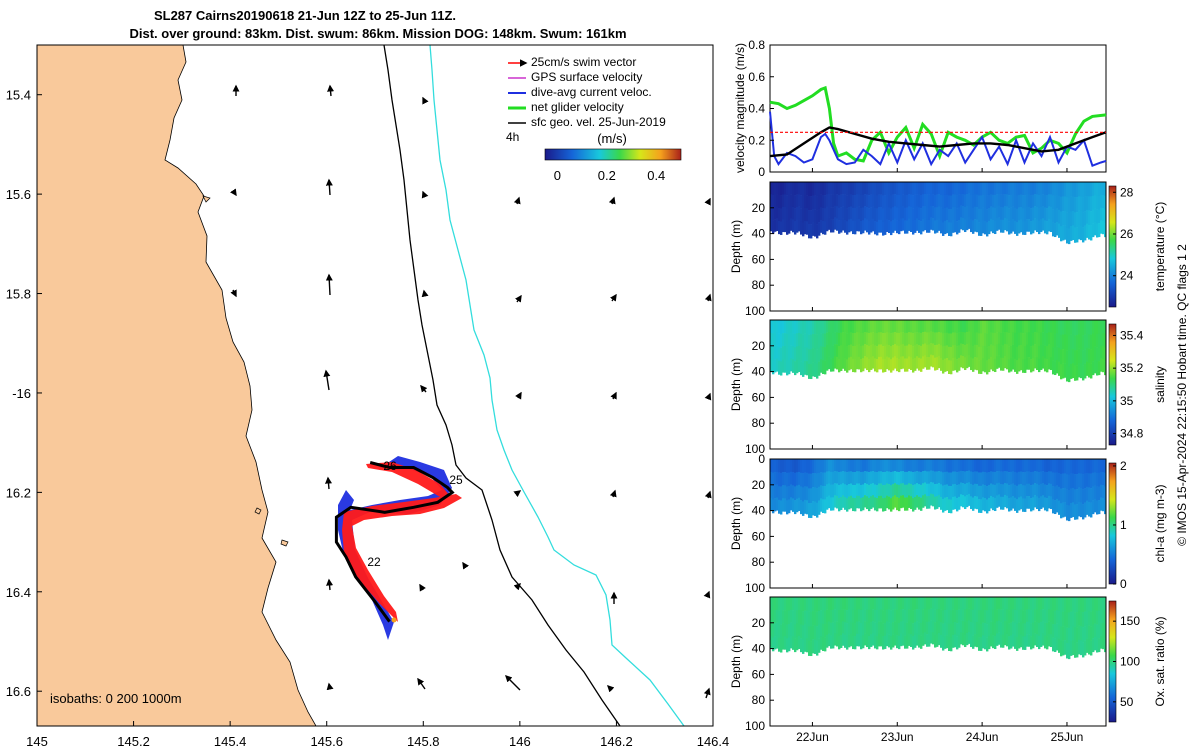 The height and width of the screenshot is (750, 1200). I want to click on legend-net: net glider velocity, so click(577, 107).